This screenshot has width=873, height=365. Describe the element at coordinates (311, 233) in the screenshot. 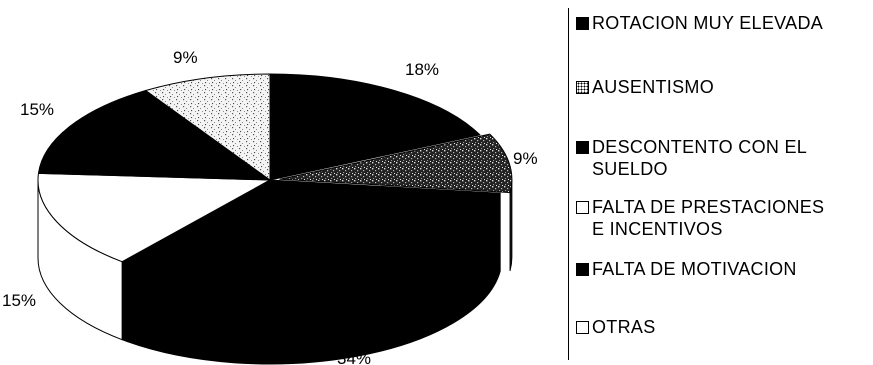

I see `pie-slice-descontento` at that location.